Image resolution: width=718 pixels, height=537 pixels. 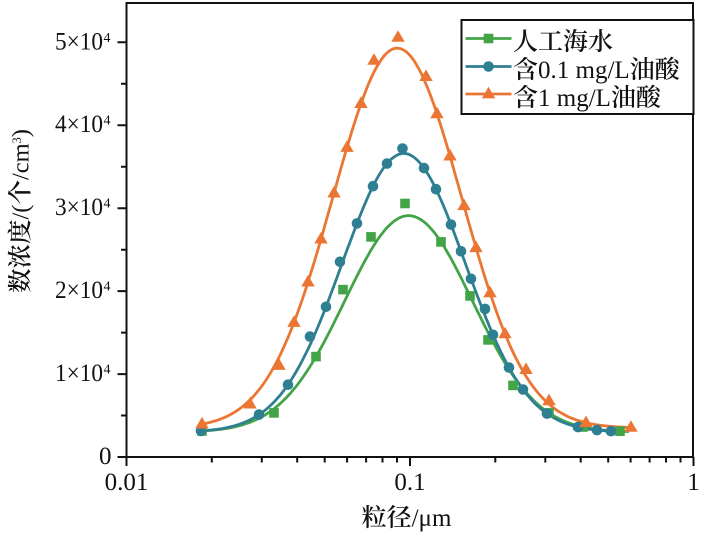 What do you see at coordinates (79, 207) in the screenshot?
I see `svg-text: 3×10` at bounding box center [79, 207].